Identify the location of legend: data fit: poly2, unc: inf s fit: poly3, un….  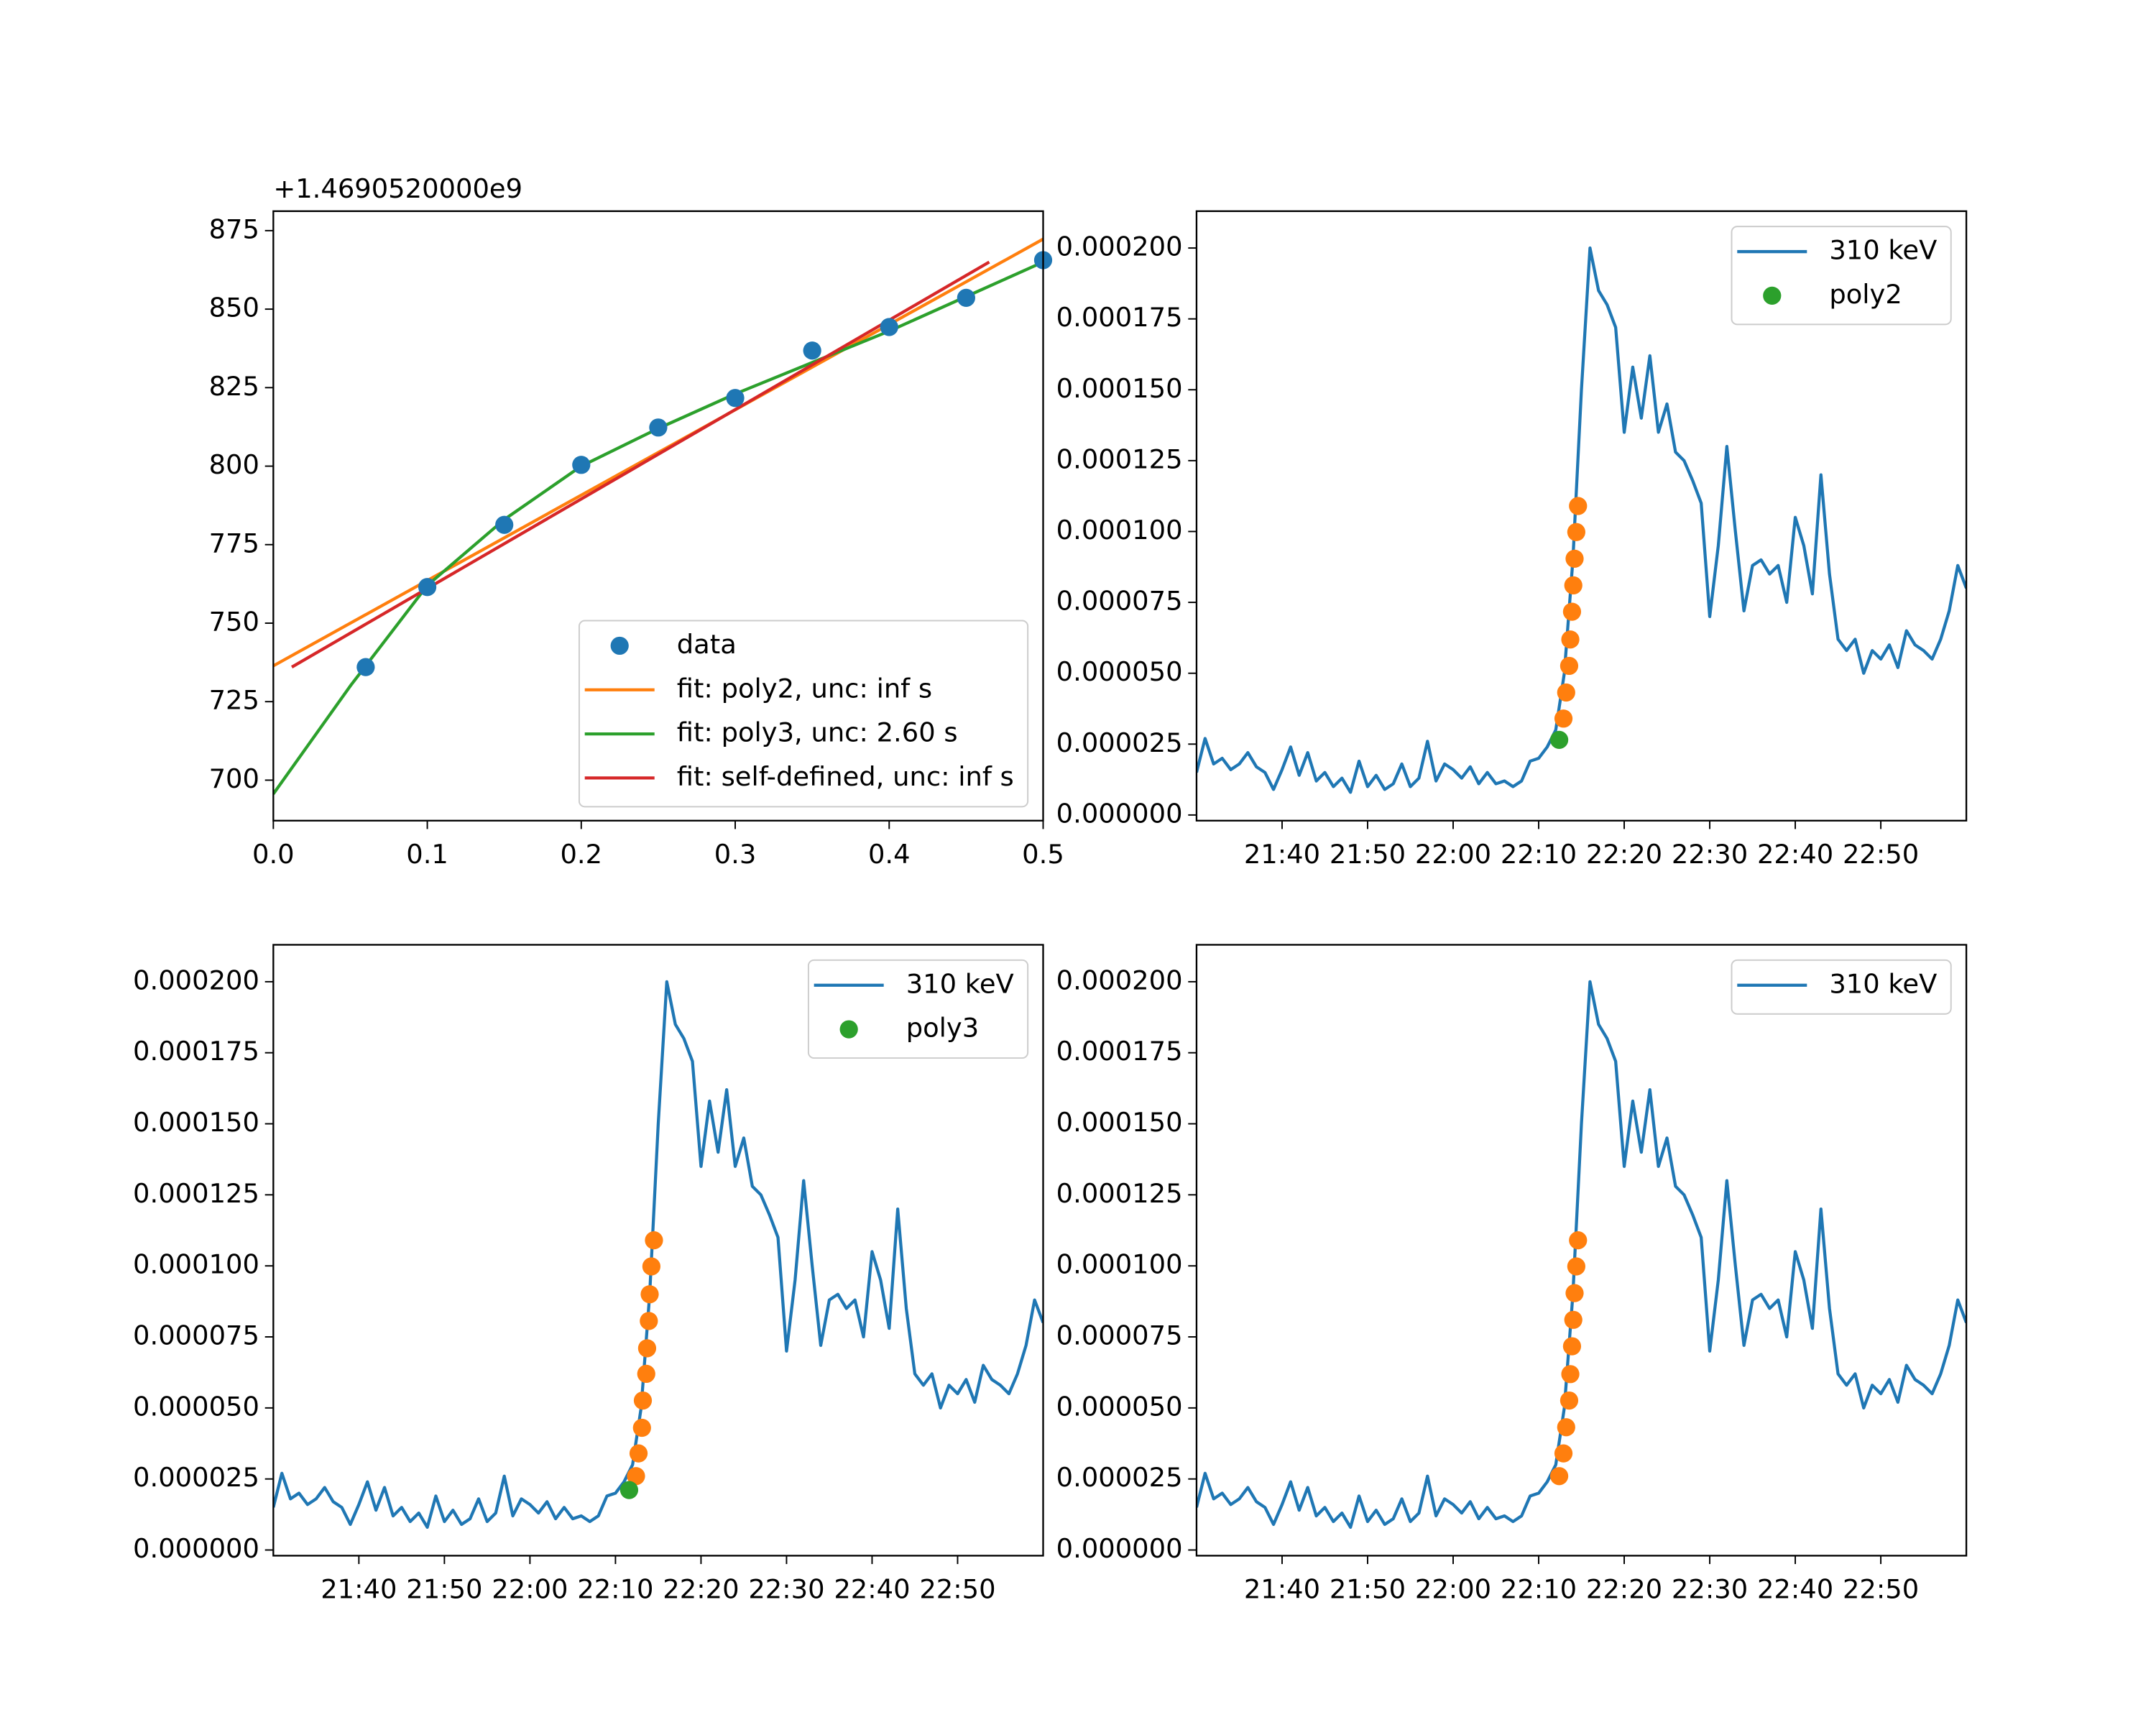
(804, 714).